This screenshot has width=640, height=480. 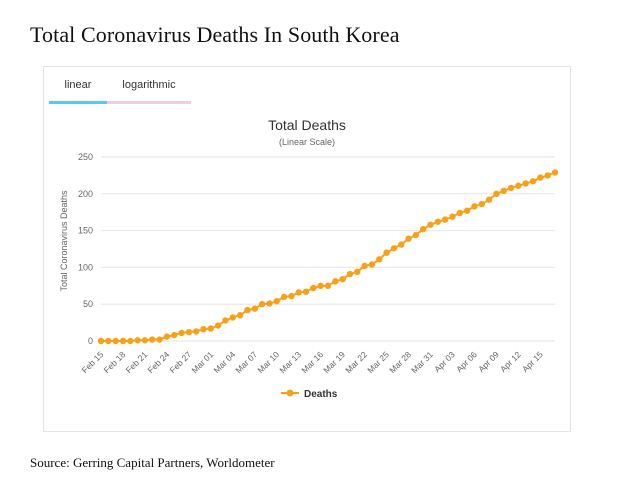 What do you see at coordinates (466, 361) in the screenshot?
I see `x-tick-label: Apr 06` at bounding box center [466, 361].